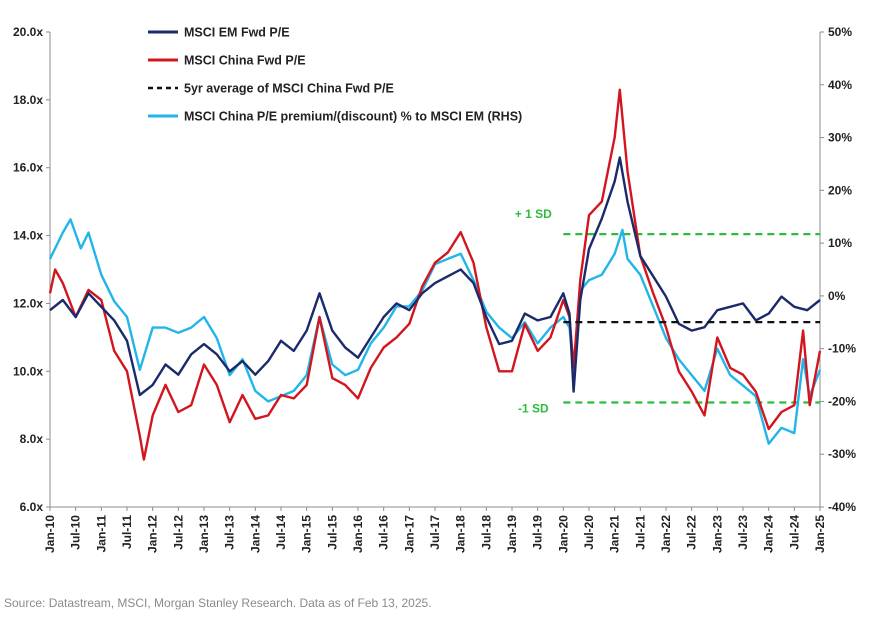 The height and width of the screenshot is (620, 869). What do you see at coordinates (153, 534) in the screenshot?
I see `x-tick-label: Jan-12` at bounding box center [153, 534].